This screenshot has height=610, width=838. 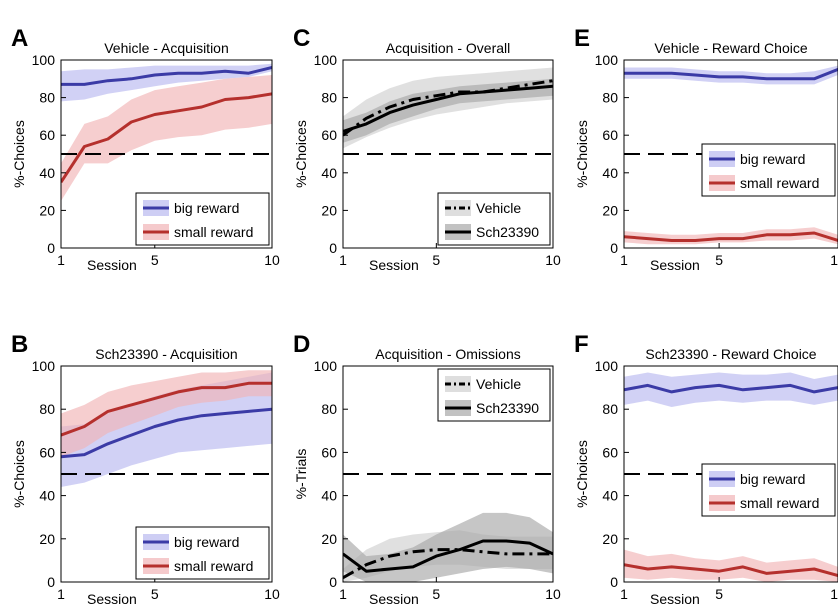 What do you see at coordinates (61, 594) in the screenshot?
I see `panel-b-xtick-label: 1` at bounding box center [61, 594].